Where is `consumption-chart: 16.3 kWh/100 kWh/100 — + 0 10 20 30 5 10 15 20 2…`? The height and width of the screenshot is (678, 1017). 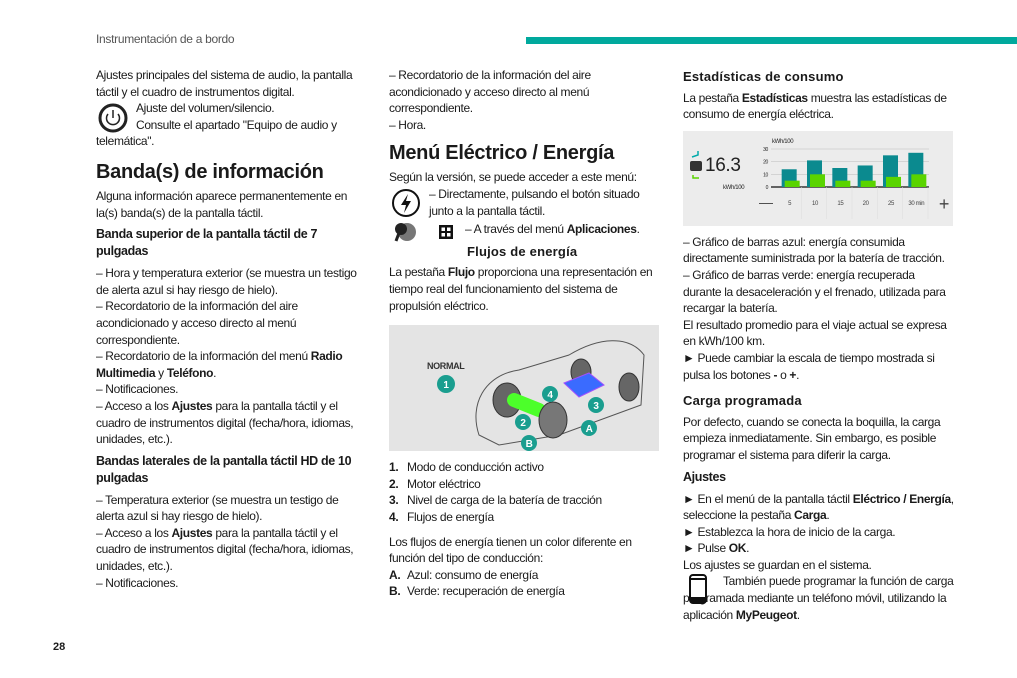
consumption-chart: 16.3 kWh/100 kWh/100 — + 0 10 20 30 5 10 15 20 2… is located at coordinates (820, 179).